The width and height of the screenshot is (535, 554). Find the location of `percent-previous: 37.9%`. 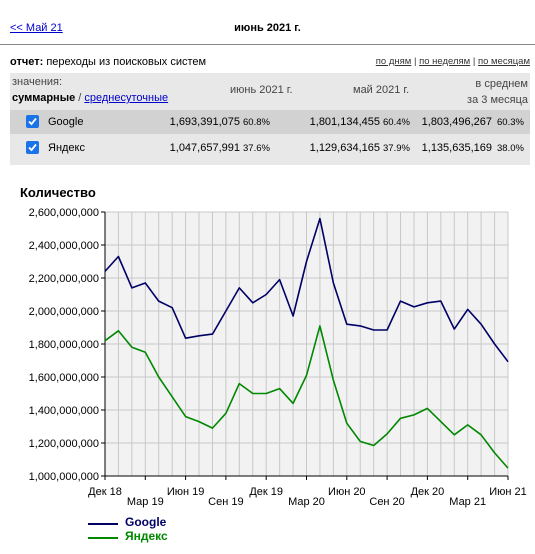

percent-previous: 37.9% is located at coordinates (396, 148).